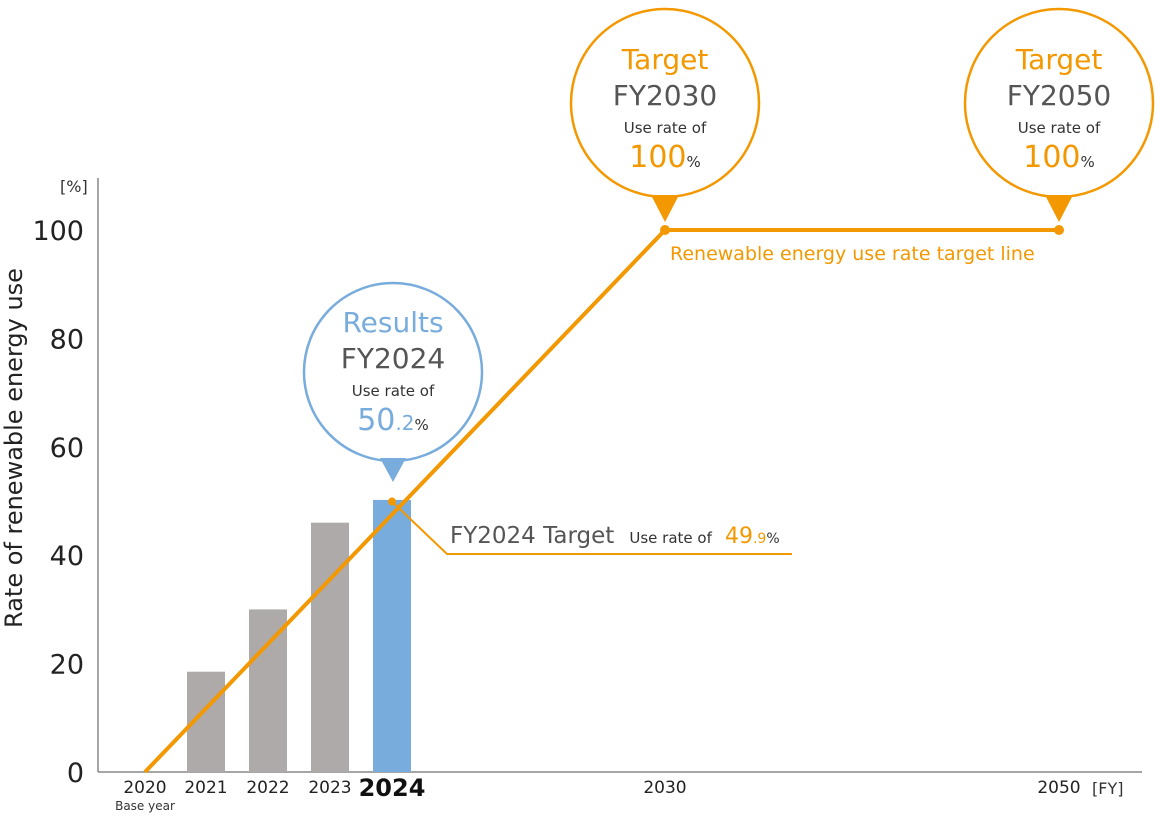  Describe the element at coordinates (1059, 208) in the screenshot. I see `callout-2050-pointer` at that location.